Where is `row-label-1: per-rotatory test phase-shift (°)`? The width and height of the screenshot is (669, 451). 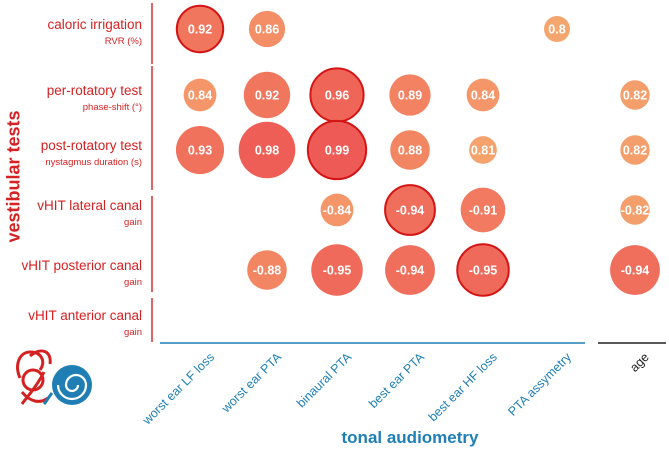 row-label-1: per-rotatory test phase-shift (°) is located at coordinates (94, 98).